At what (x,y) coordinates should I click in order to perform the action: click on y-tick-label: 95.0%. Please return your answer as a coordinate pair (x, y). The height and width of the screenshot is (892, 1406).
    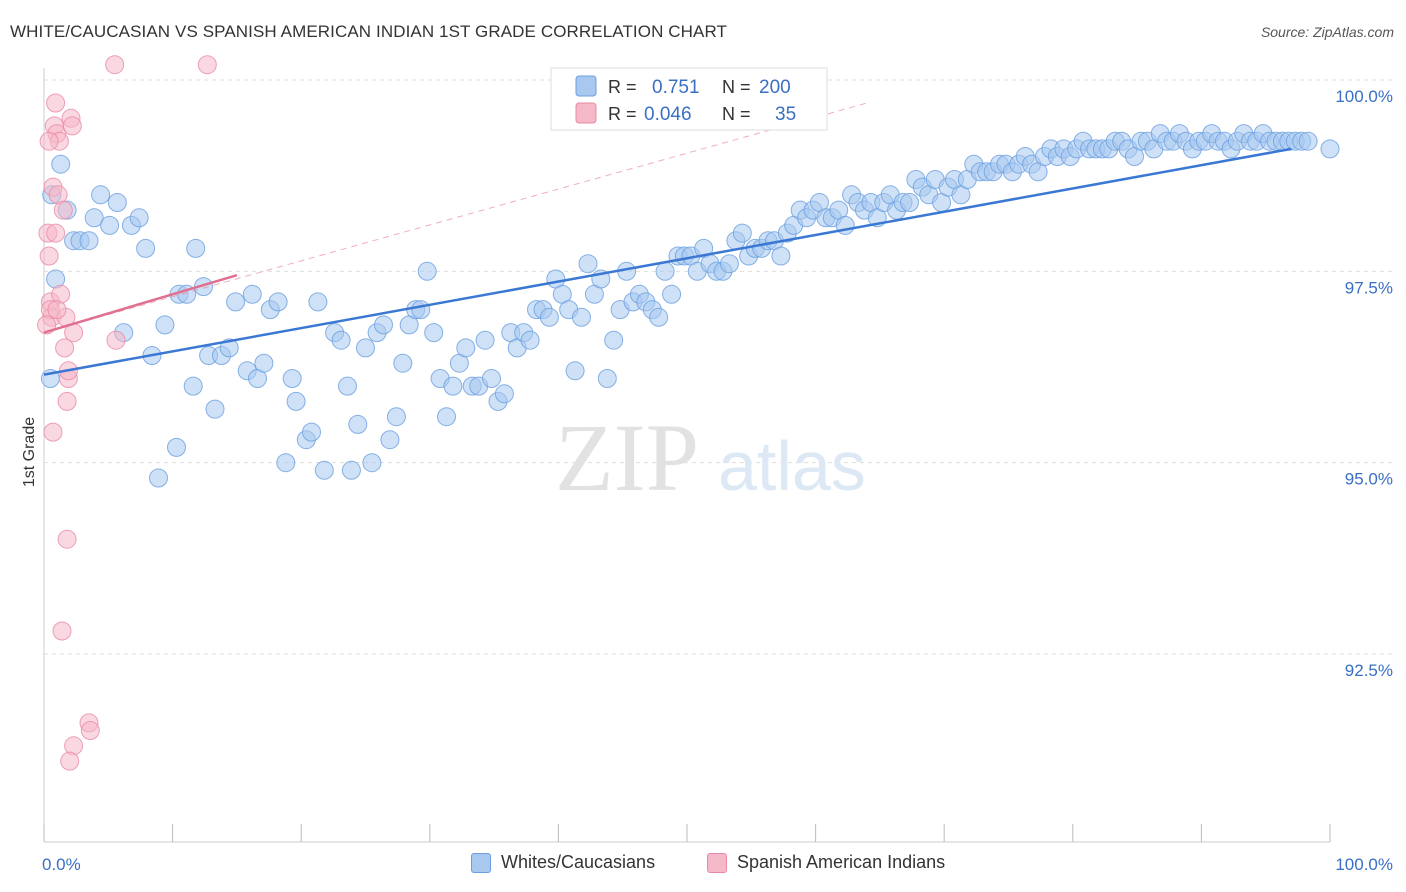
    Looking at the image, I should click on (1369, 479).